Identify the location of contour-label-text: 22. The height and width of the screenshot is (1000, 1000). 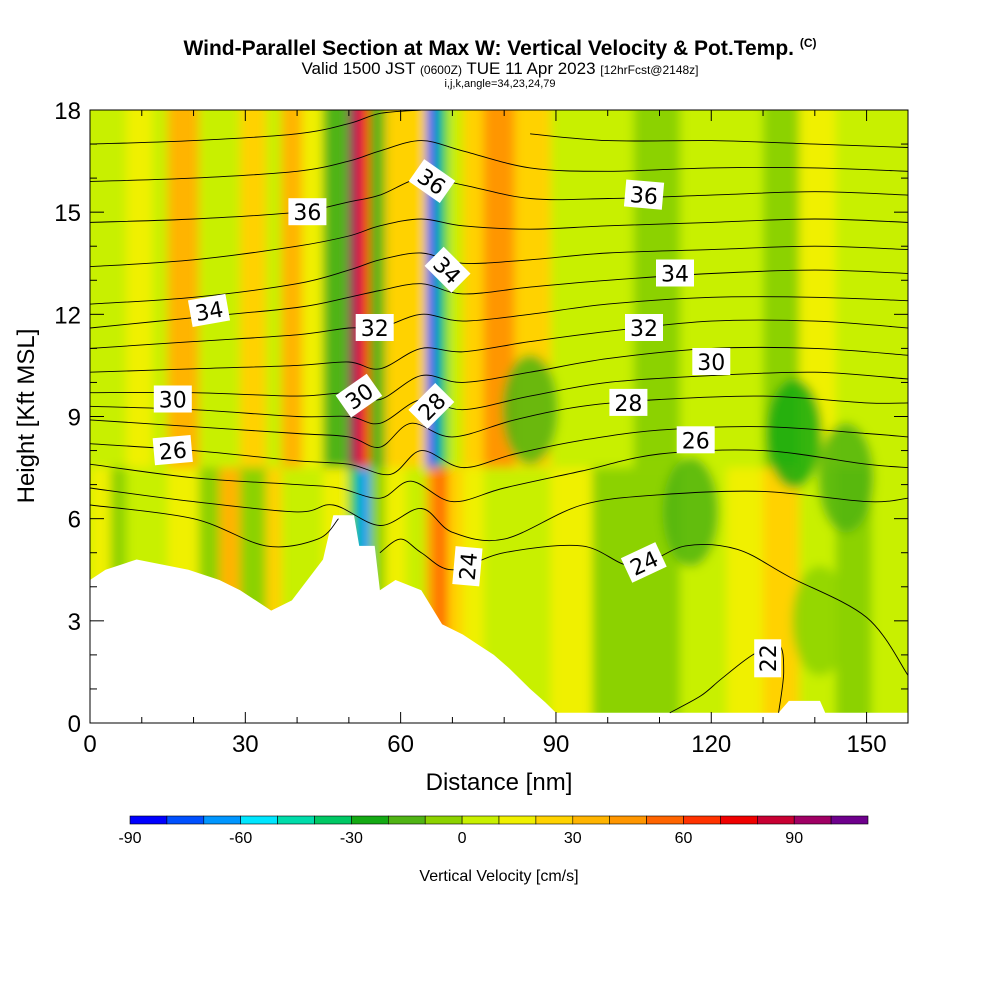
(769, 658).